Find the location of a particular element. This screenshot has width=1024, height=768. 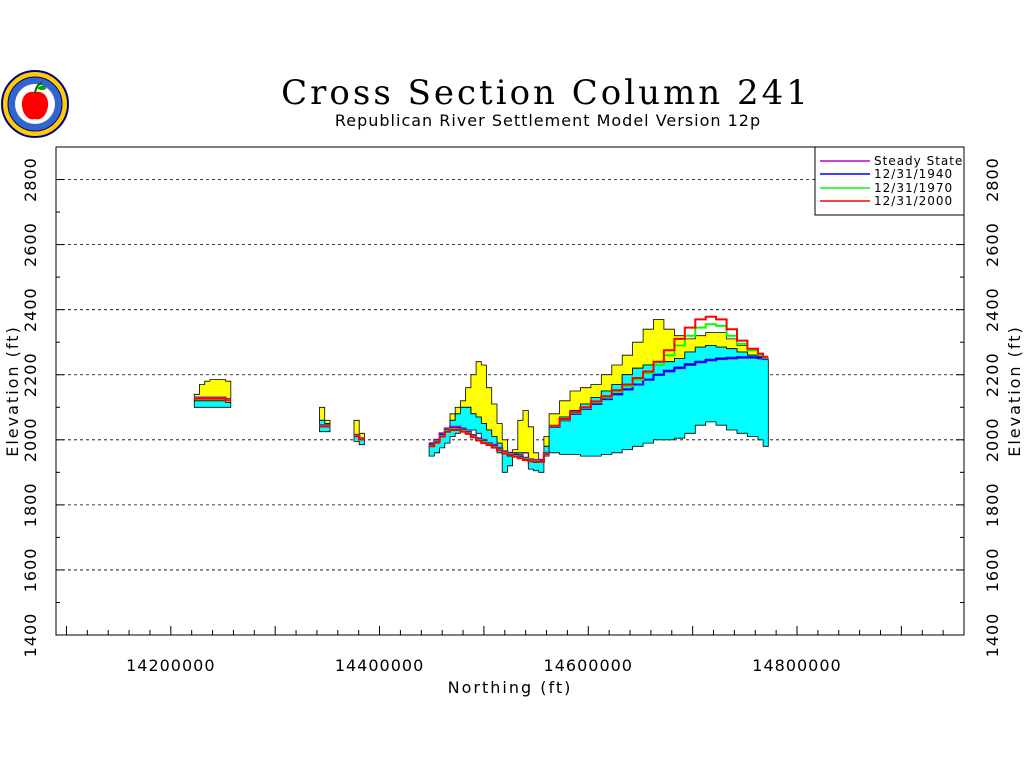

y-tick-label-right-2000: 2000 is located at coordinates (992, 439).